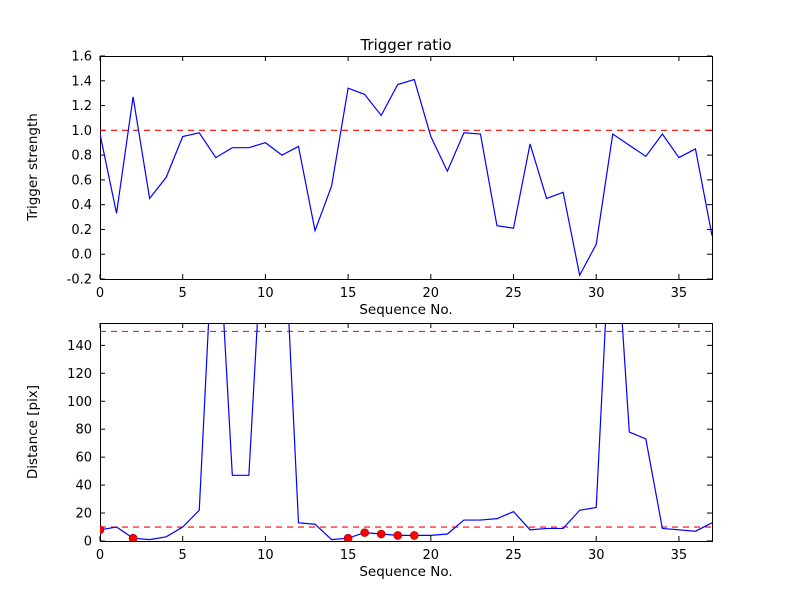  Describe the element at coordinates (79, 374) in the screenshot. I see `y-tick-label: 120` at that location.